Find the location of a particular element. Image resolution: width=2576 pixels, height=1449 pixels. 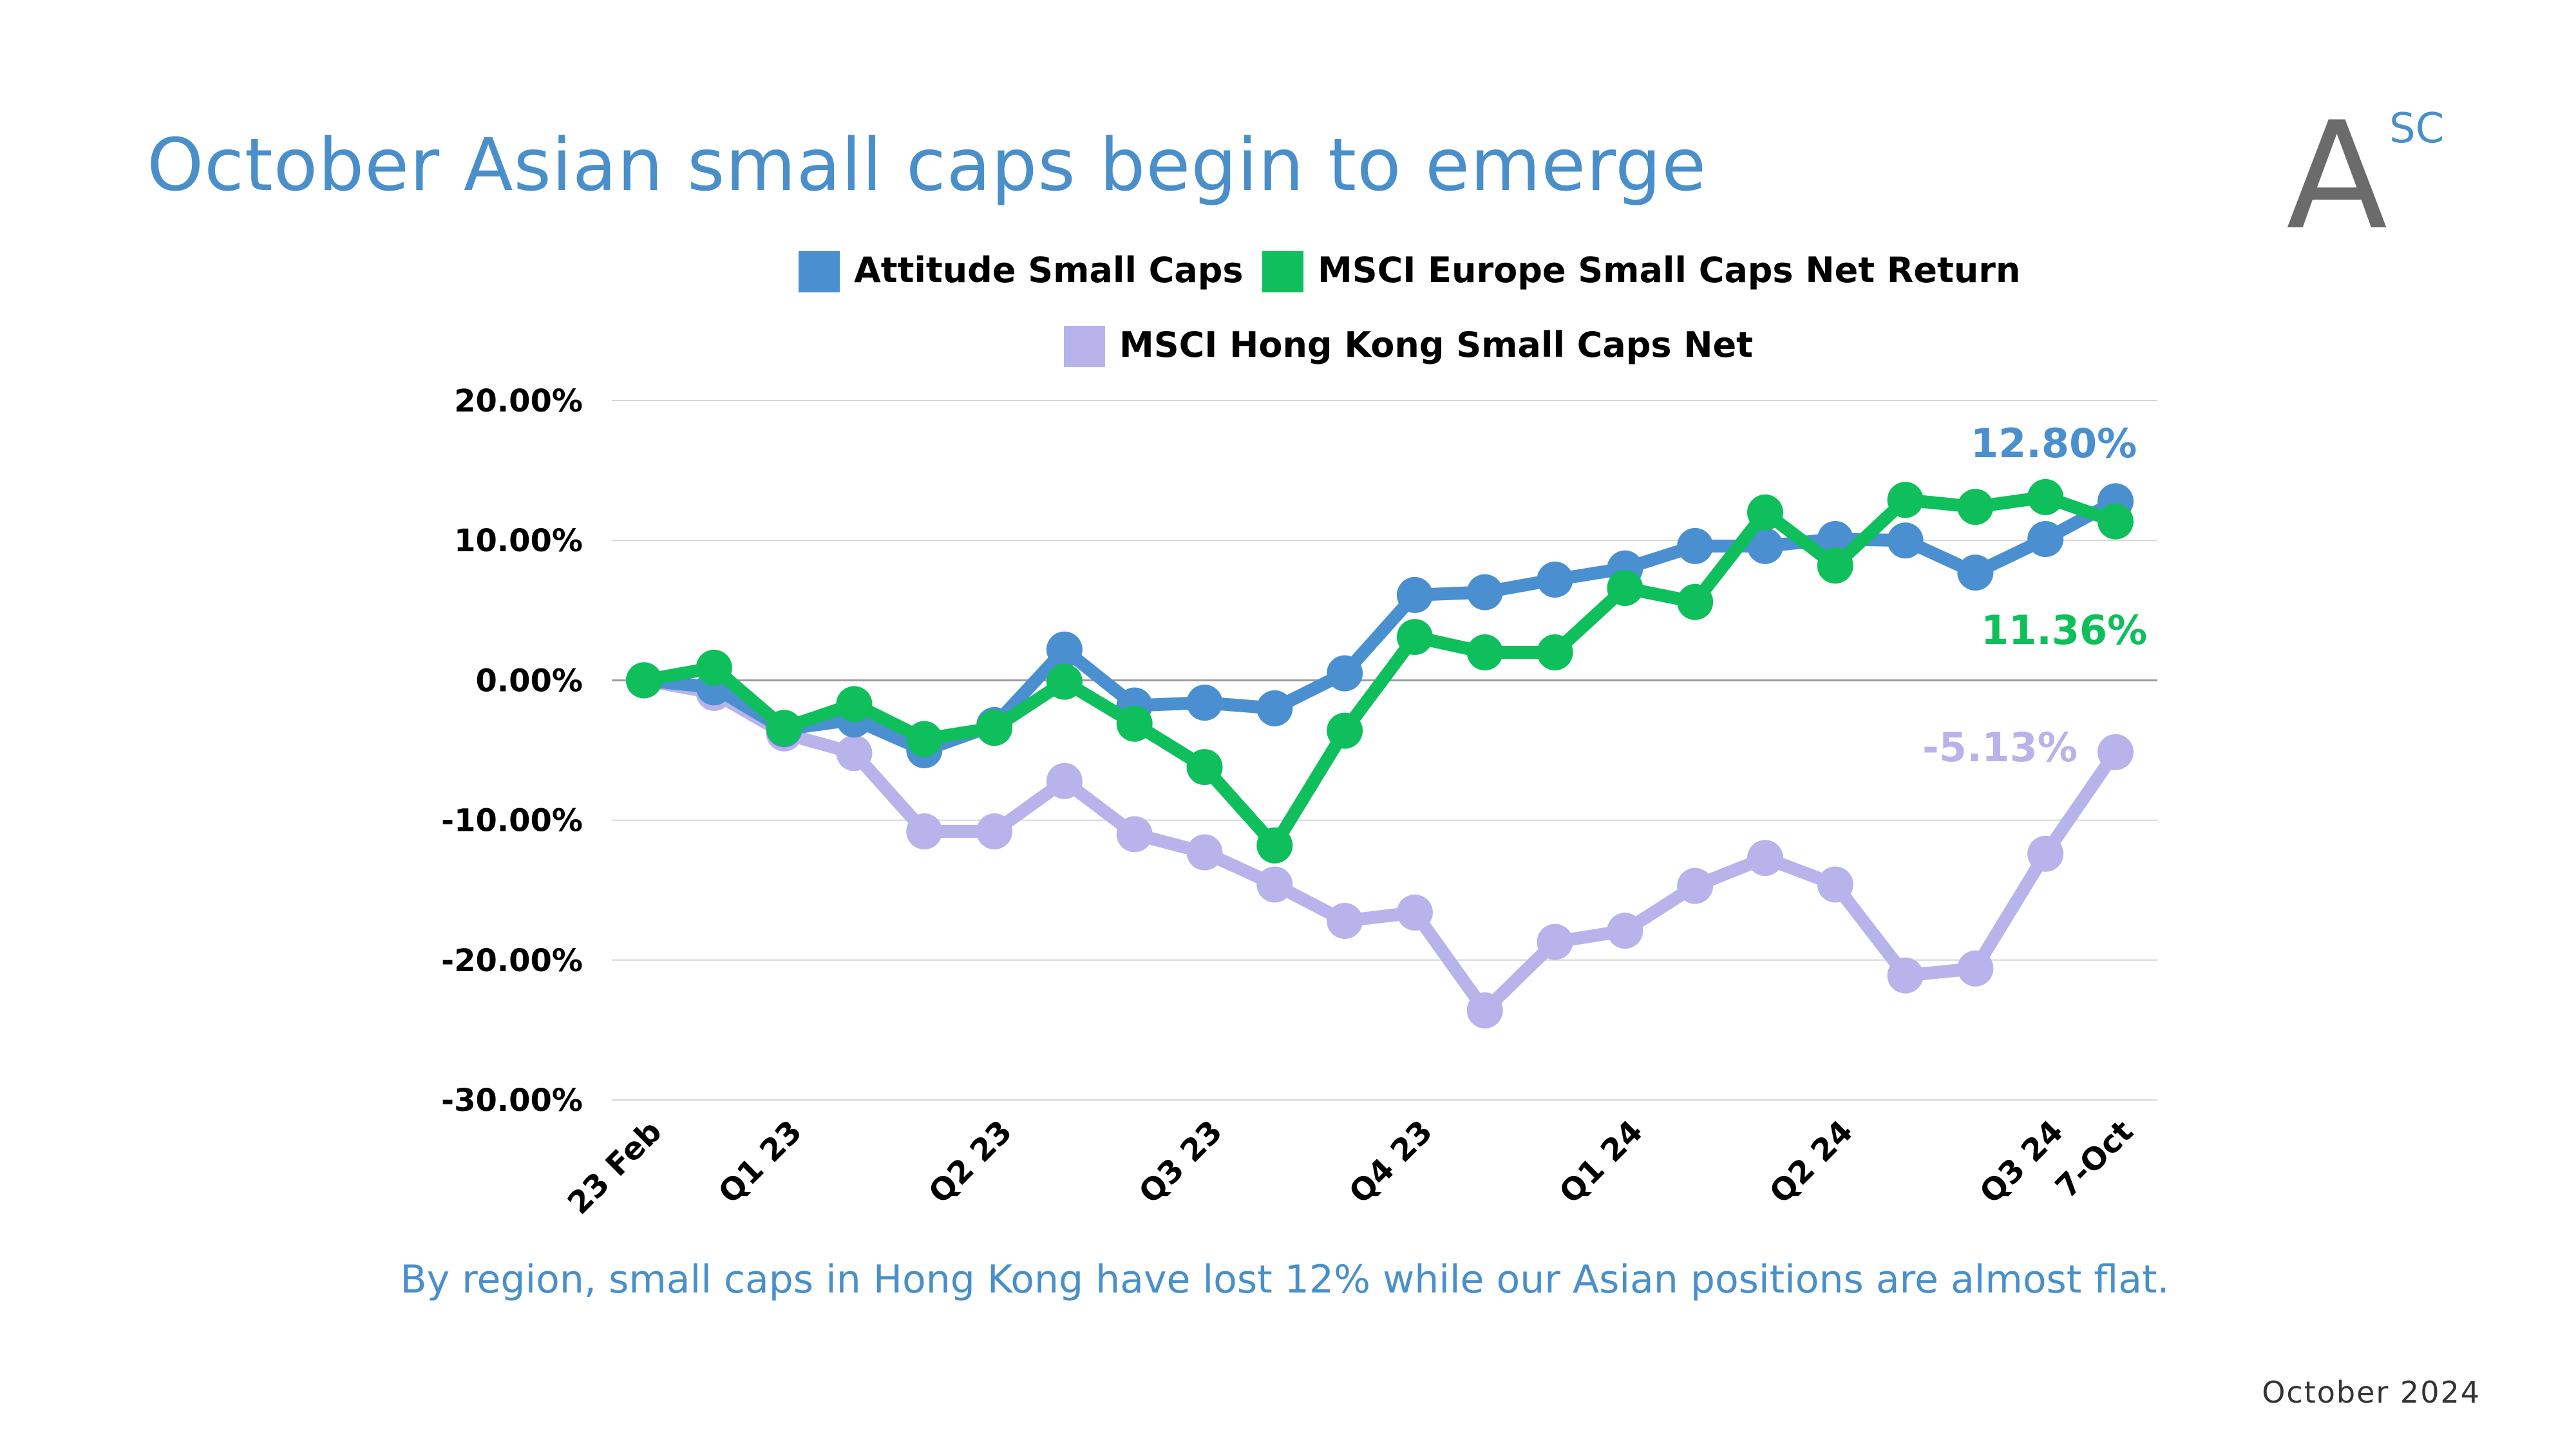

x-tick-label: Q3 23 is located at coordinates (1180, 1162).